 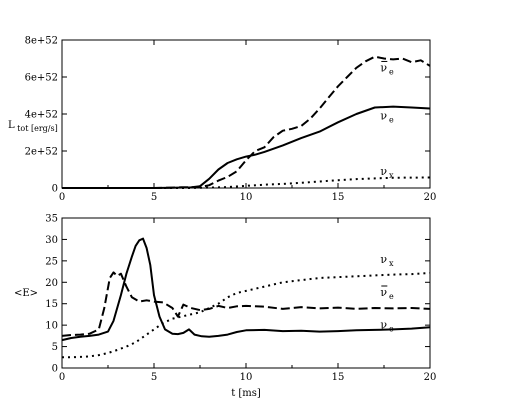 What do you see at coordinates (246, 393) in the screenshot?
I see `energy-x-axis-title: t [ms]` at bounding box center [246, 393].